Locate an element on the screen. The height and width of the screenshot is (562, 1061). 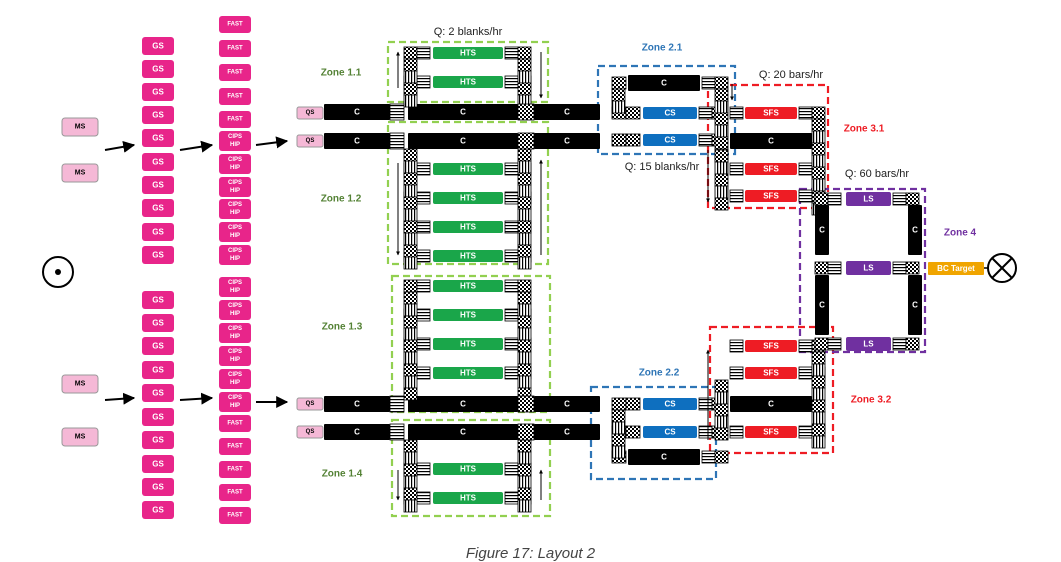
zone-2-1-label: Zone 2.1 is located at coordinates (662, 48).